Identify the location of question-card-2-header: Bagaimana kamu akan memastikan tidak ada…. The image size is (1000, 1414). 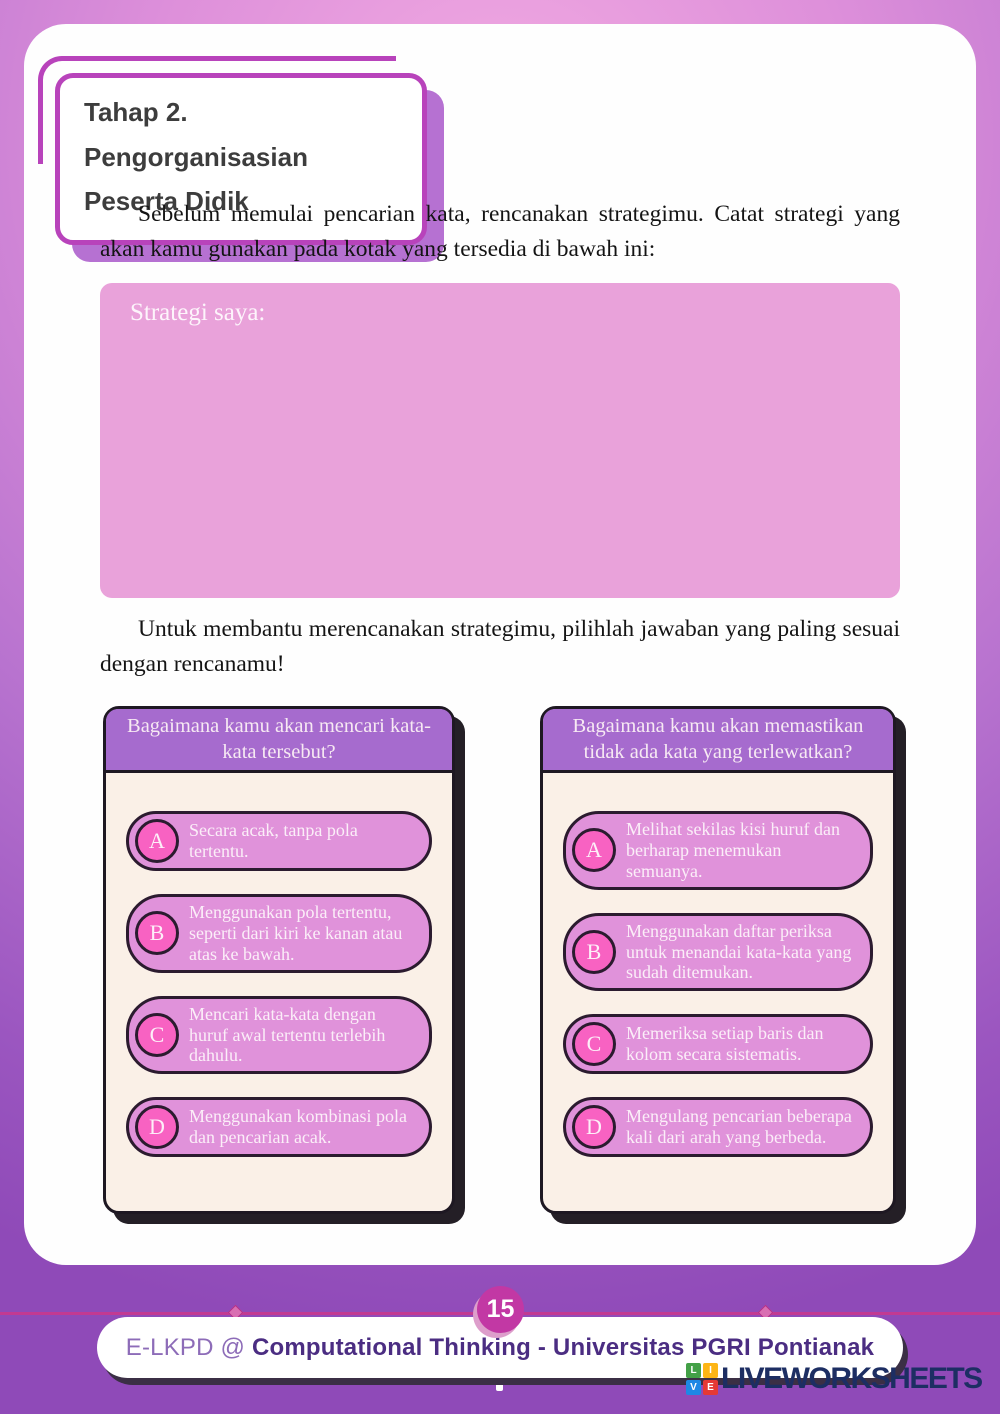
(718, 741).